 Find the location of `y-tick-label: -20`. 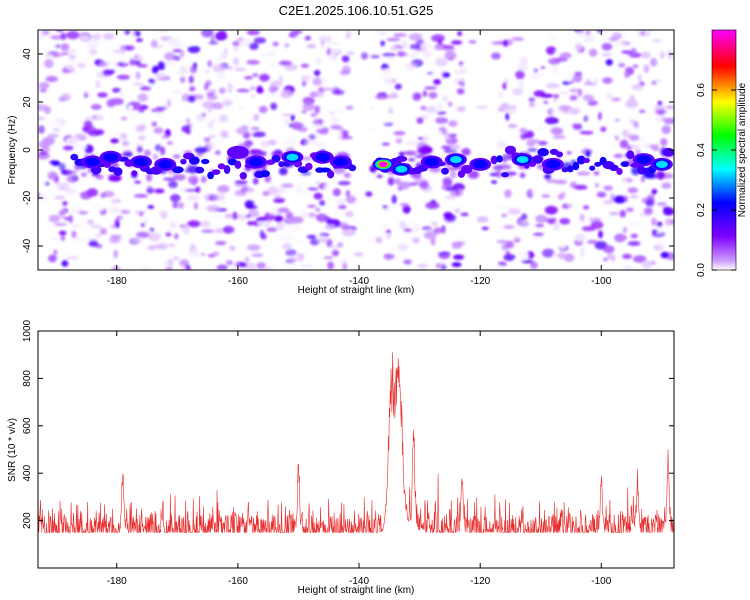

y-tick-label: -20 is located at coordinates (27, 197).